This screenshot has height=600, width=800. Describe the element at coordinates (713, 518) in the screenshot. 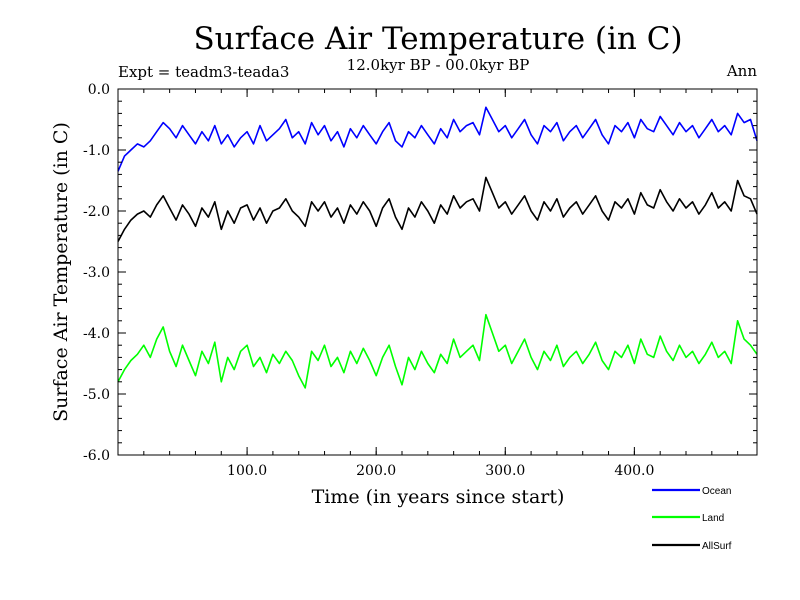

I see `legend-label-land: Land` at that location.